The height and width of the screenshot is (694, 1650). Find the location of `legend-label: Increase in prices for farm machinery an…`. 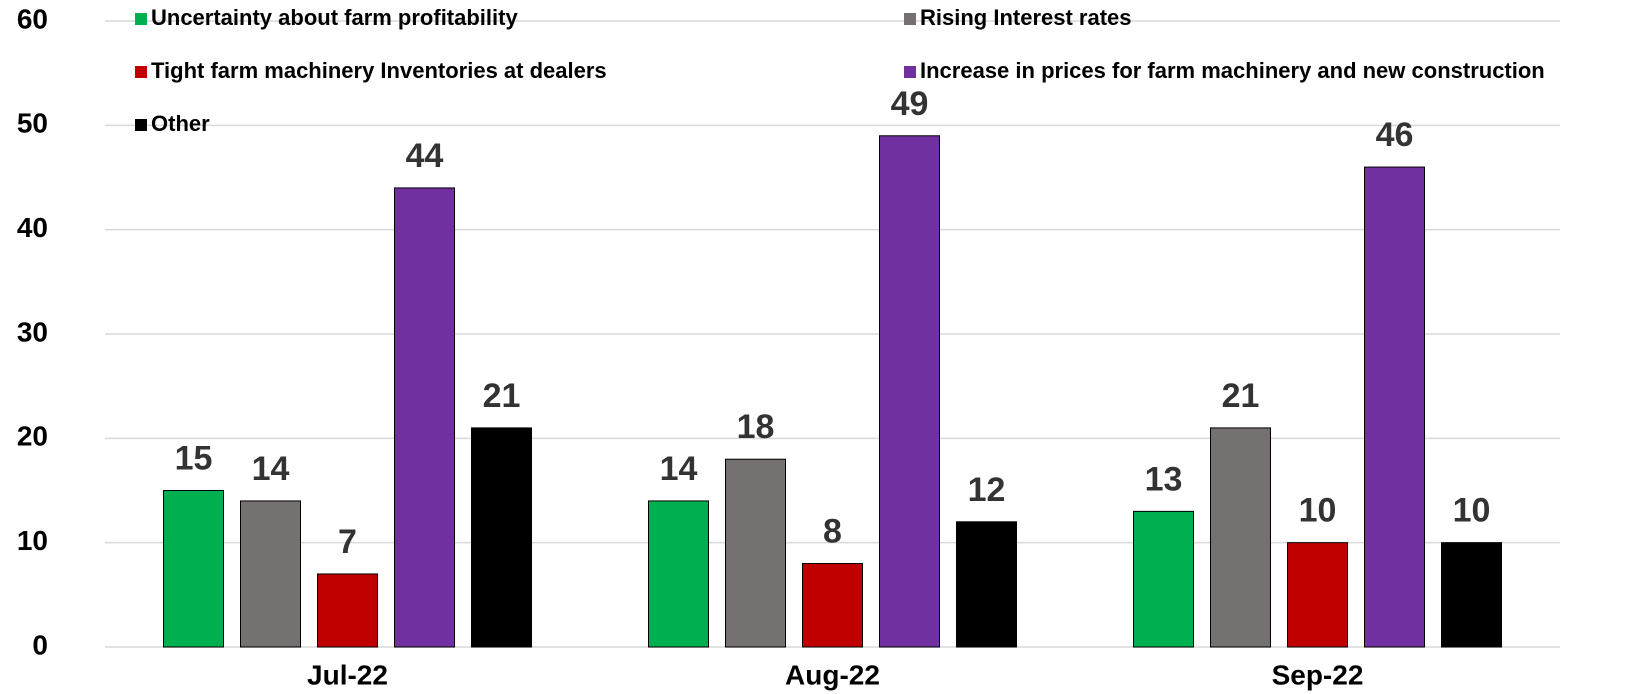

legend-label: Increase in prices for farm machinery an… is located at coordinates (1232, 70).